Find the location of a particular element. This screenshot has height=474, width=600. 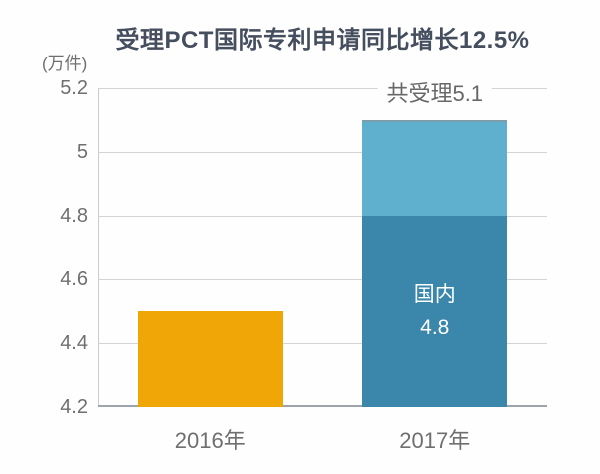

bar-inner-label: 国内 4.8 is located at coordinates (435, 311).